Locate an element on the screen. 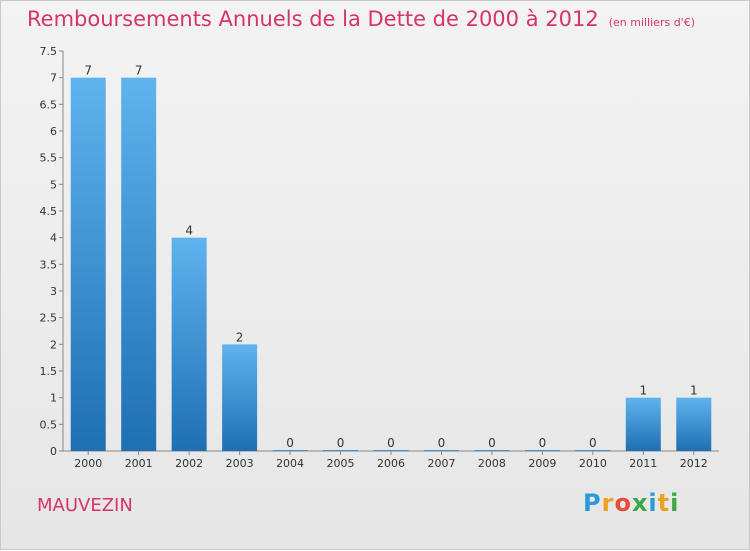  logo-letter: P is located at coordinates (592, 503).